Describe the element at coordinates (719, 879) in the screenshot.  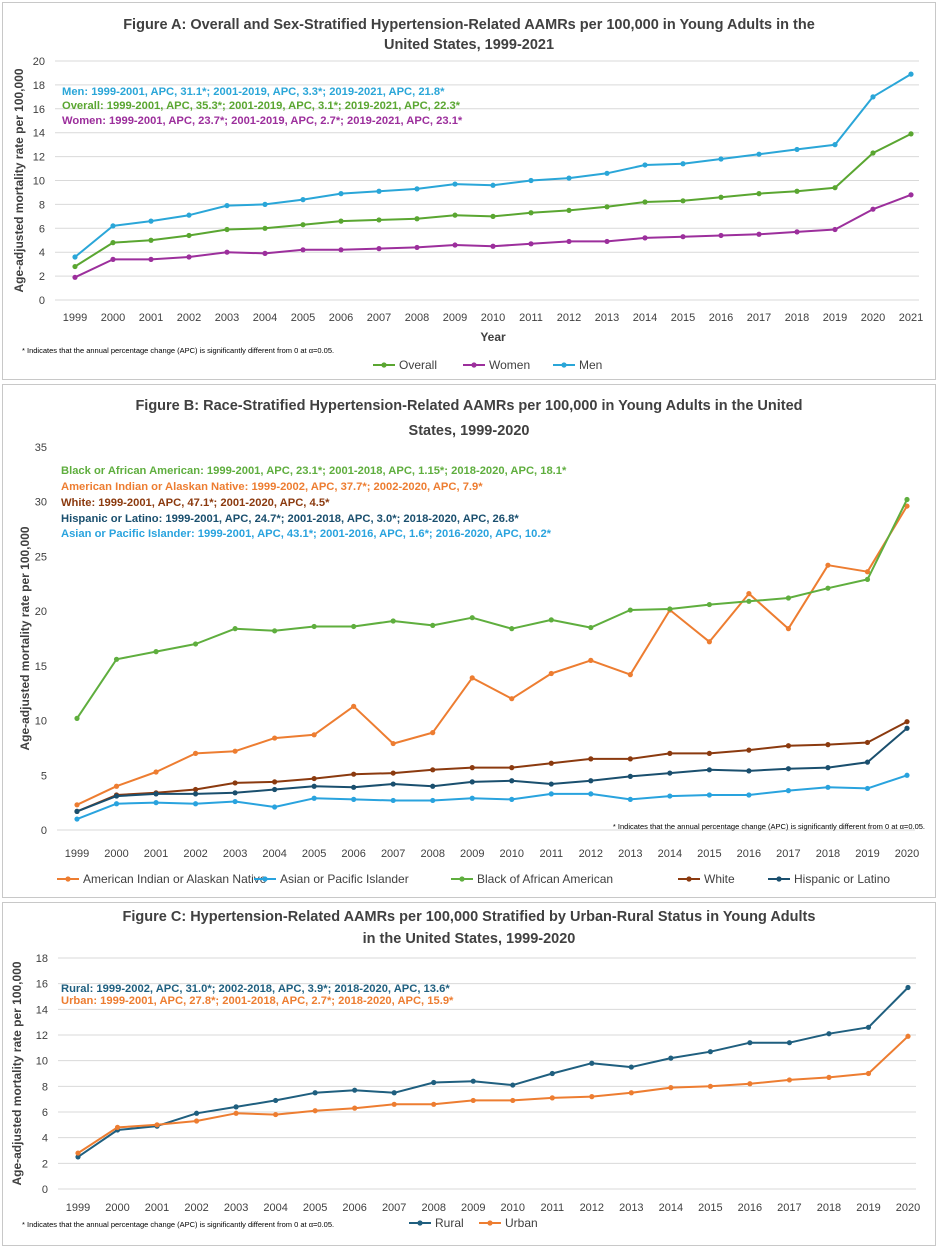
I see `legend-label: White` at that location.